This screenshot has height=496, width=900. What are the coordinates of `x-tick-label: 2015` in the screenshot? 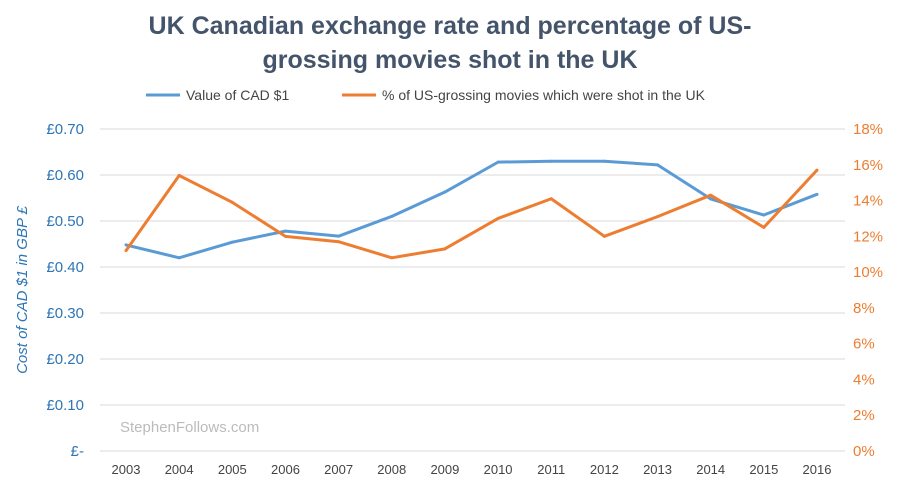 It's located at (763, 469).